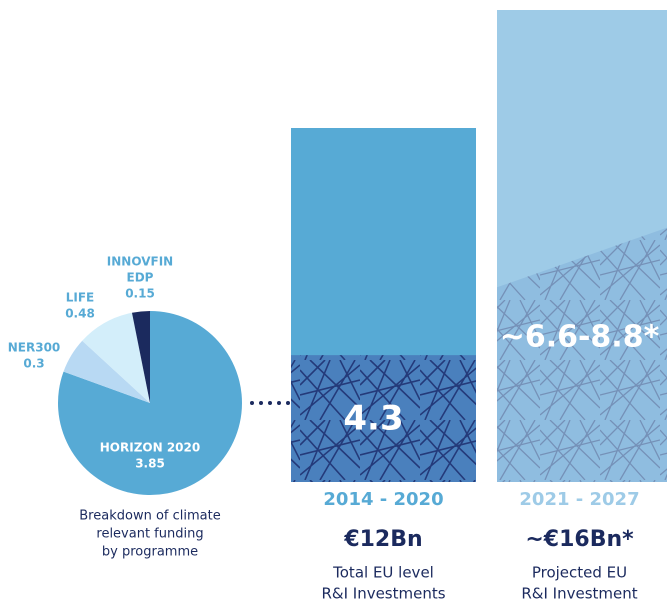 The image size is (667, 602). Describe the element at coordinates (34, 348) in the screenshot. I see `slice-label: NER300` at that location.